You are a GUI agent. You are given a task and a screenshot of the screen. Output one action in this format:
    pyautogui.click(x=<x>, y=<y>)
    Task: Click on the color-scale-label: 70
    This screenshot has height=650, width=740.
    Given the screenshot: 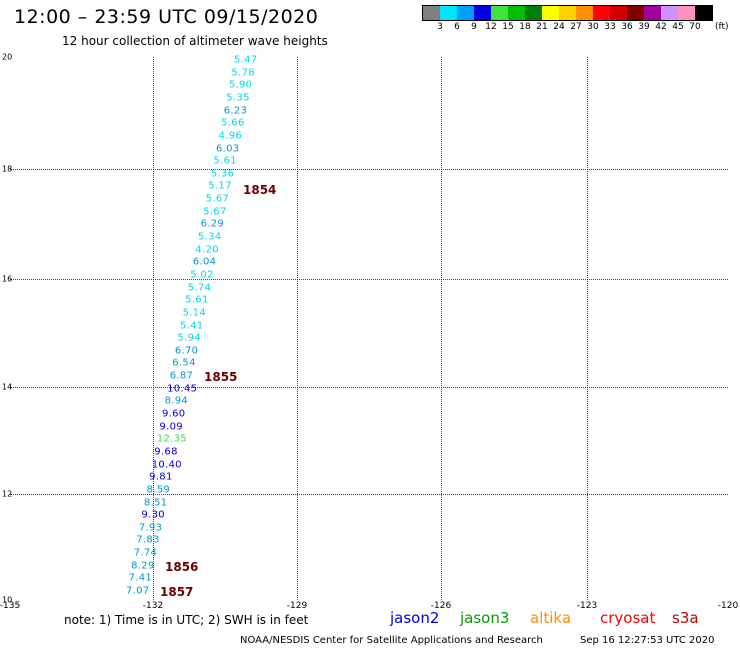 What is the action you would take?
    pyautogui.click(x=695, y=27)
    